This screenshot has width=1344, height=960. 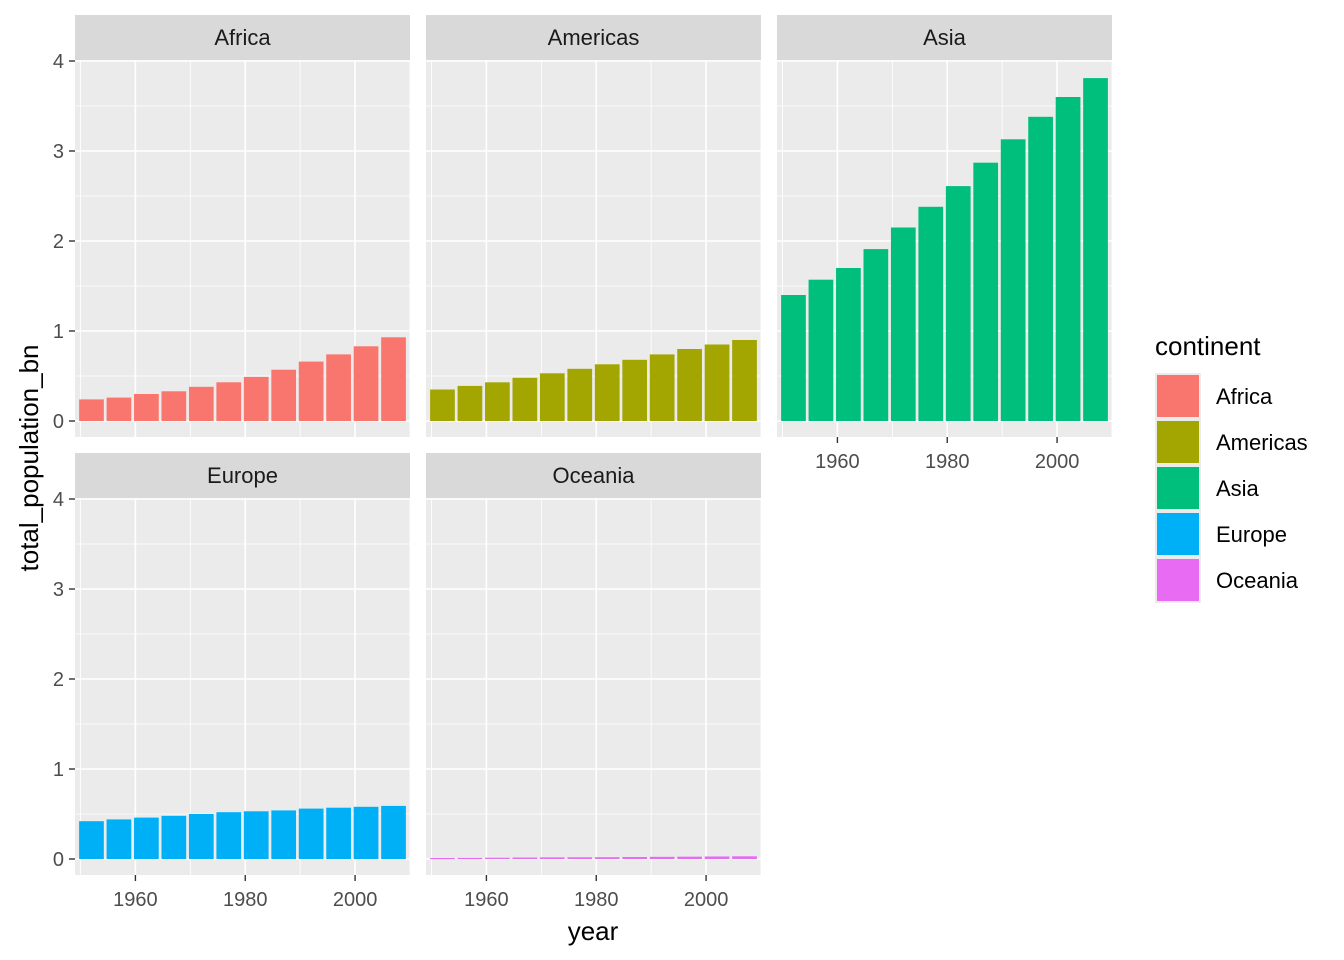 I want to click on bar-oceania-2002, so click(x=717, y=857).